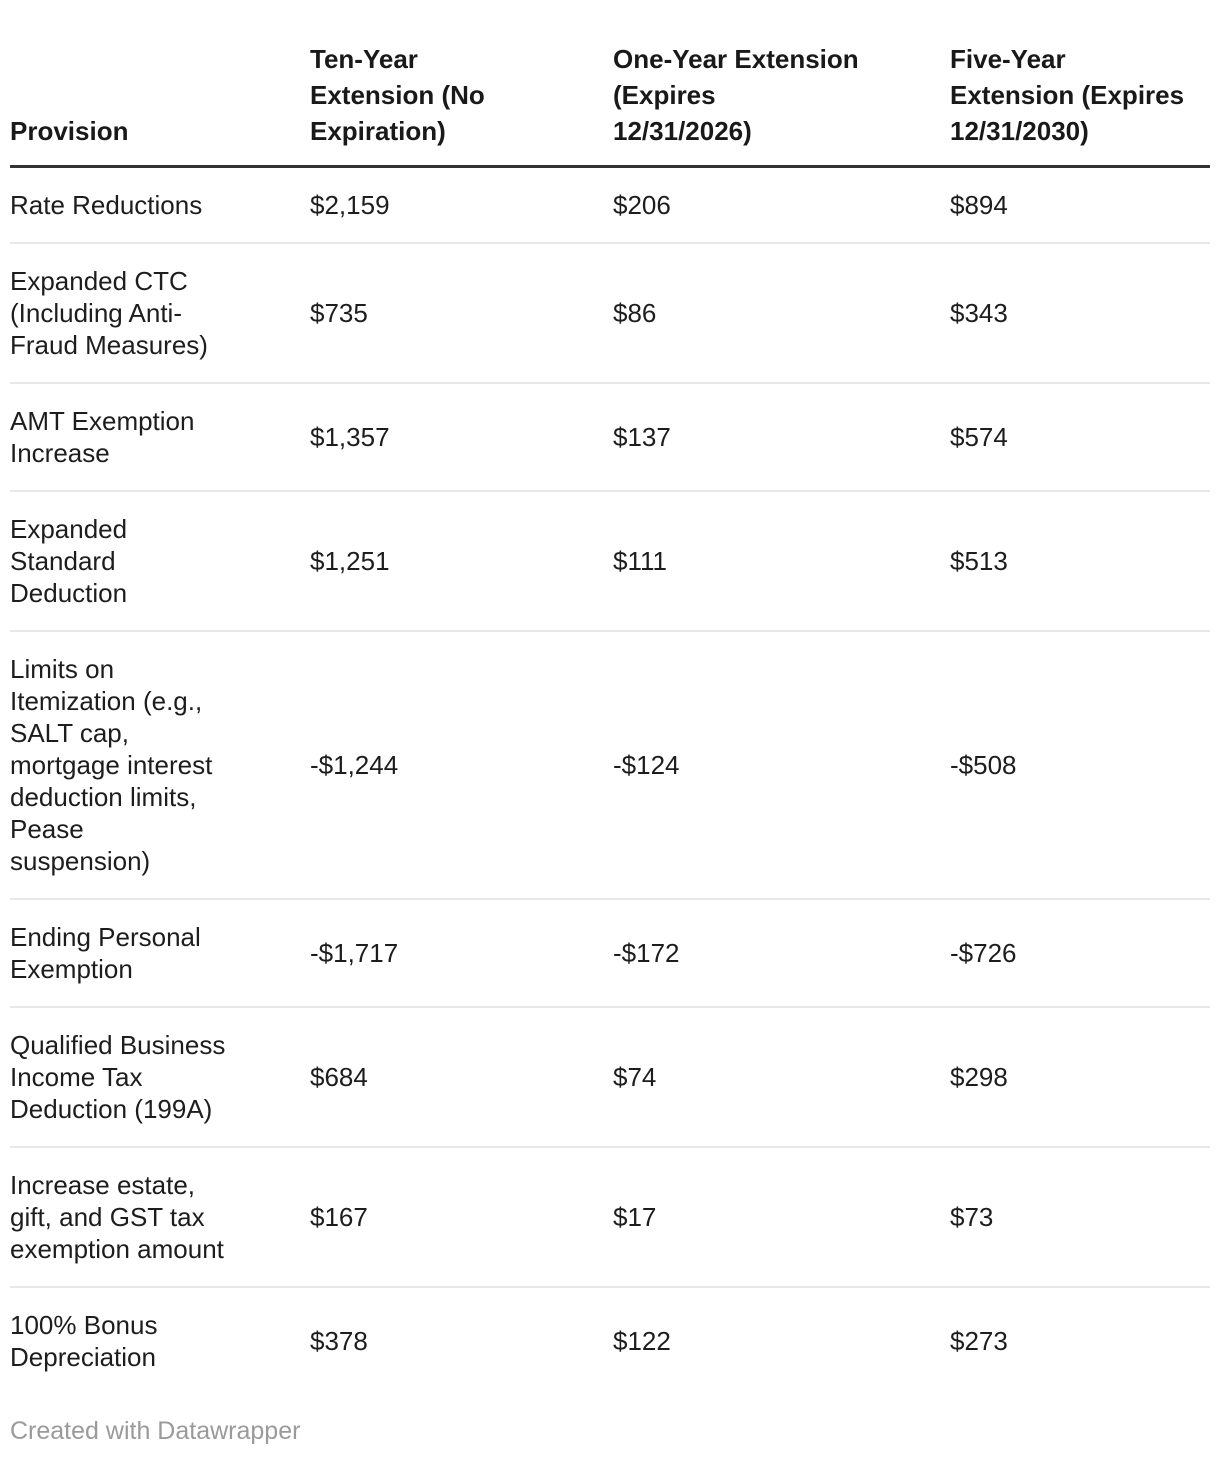  Describe the element at coordinates (160, 561) in the screenshot. I see `provision-cell: Expanded Standard Deduction` at that location.